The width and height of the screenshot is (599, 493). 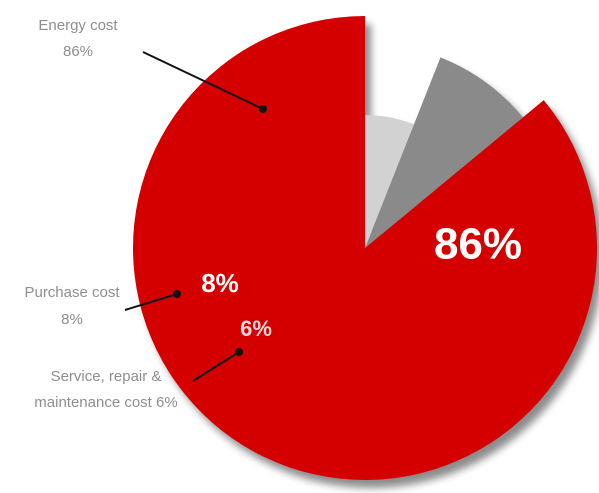 I want to click on callout-label-energy-cost-line-1: Energy cost, so click(x=78, y=25).